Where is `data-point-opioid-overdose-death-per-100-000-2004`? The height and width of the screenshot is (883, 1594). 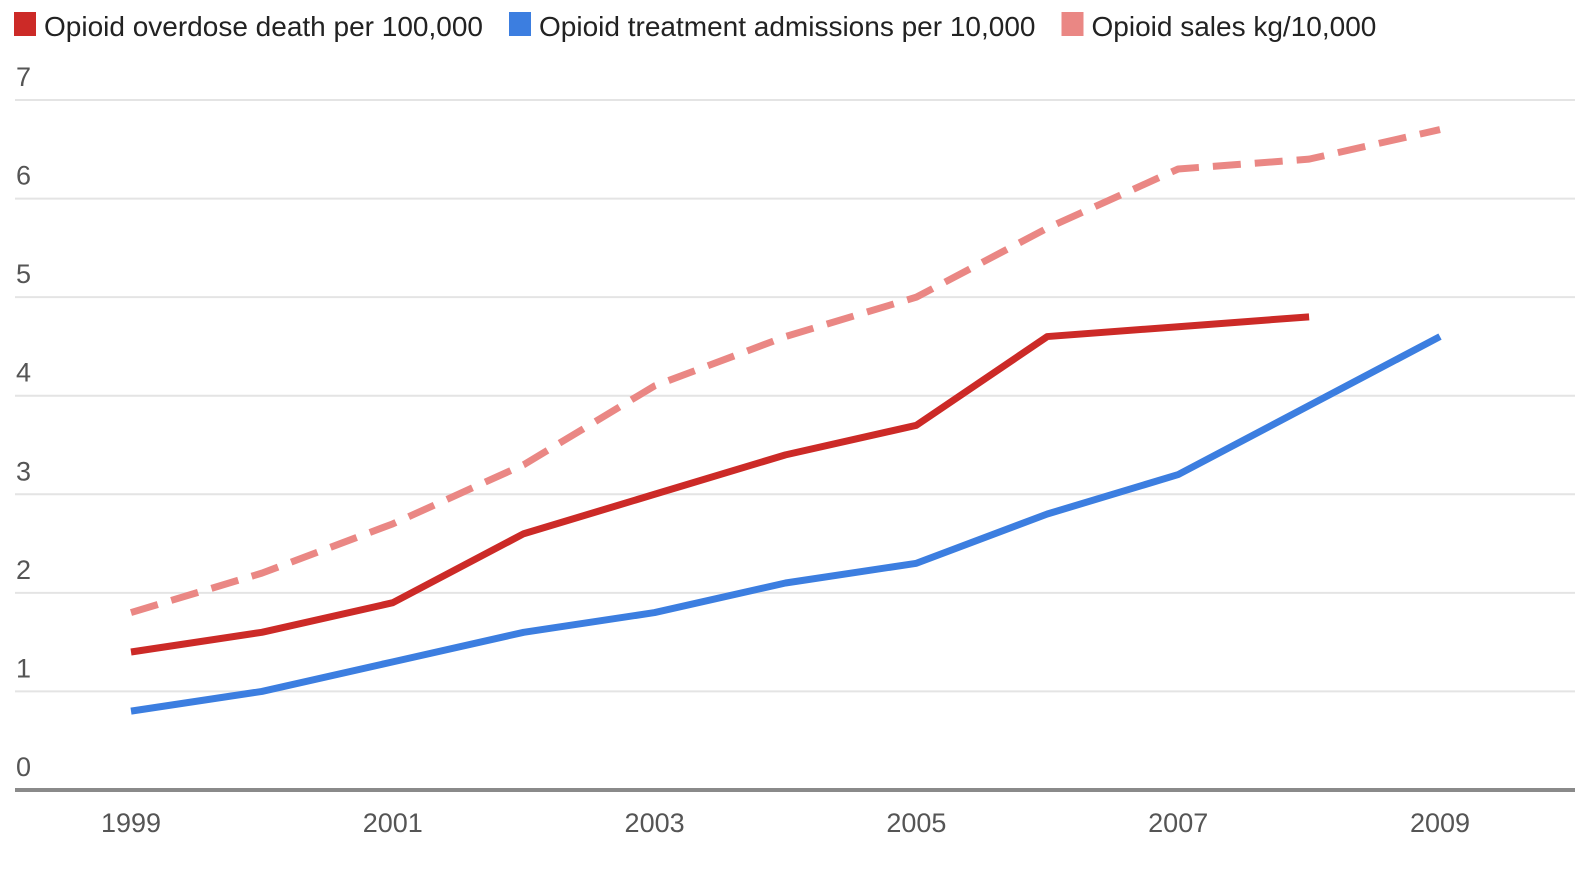 data-point-opioid-overdose-death-per-100-000-2004 is located at coordinates (786, 455).